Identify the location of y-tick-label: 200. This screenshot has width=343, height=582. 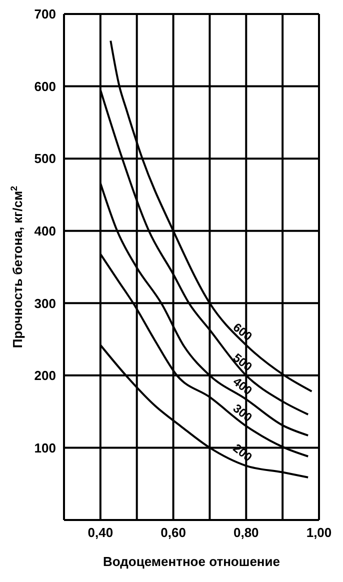
(45, 376).